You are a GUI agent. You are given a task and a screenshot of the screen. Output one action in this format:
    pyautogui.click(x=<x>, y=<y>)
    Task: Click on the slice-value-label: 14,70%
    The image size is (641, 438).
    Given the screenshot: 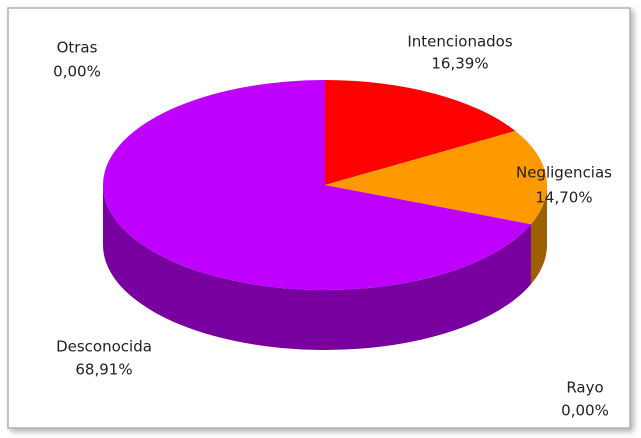 What is the action you would take?
    pyautogui.click(x=563, y=198)
    